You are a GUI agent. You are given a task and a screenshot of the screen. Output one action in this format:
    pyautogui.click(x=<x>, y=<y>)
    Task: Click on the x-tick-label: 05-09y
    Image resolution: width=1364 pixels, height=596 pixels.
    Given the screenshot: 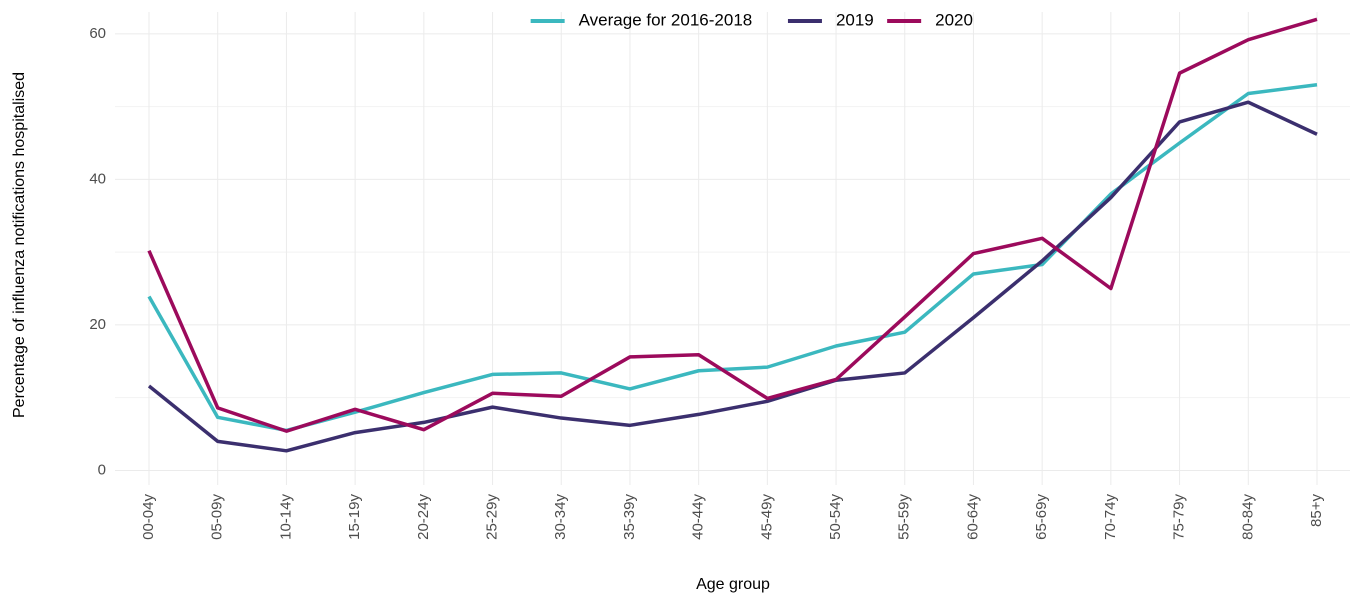 What is the action you would take?
    pyautogui.click(x=217, y=517)
    